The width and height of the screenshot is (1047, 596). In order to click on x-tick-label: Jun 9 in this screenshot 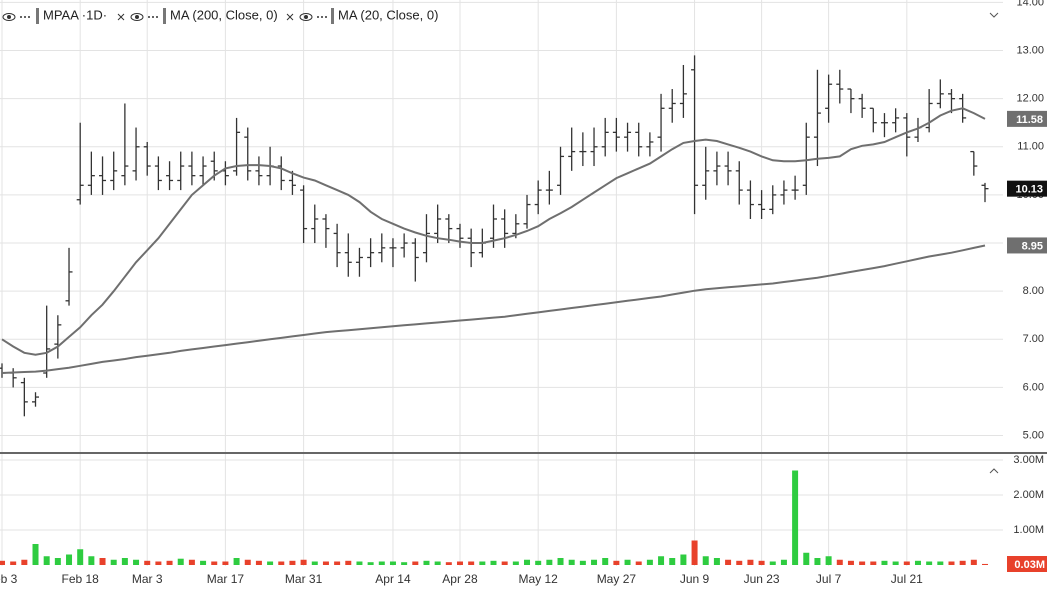, I will do `click(695, 579)`.